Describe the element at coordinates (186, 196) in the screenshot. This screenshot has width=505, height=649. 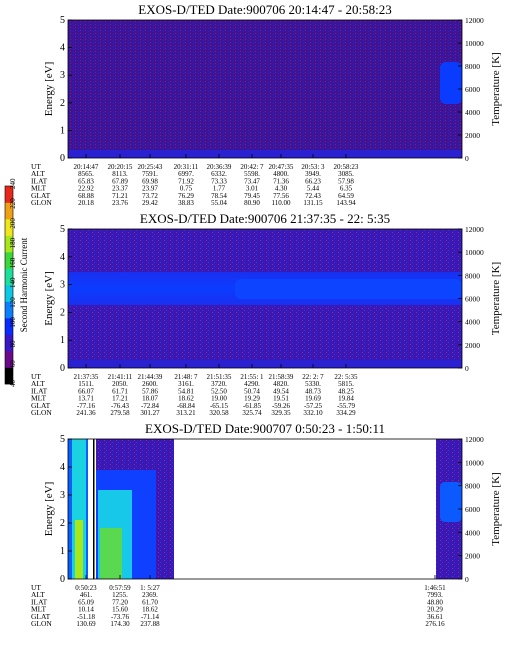
I see `table-cell: 76.29` at that location.